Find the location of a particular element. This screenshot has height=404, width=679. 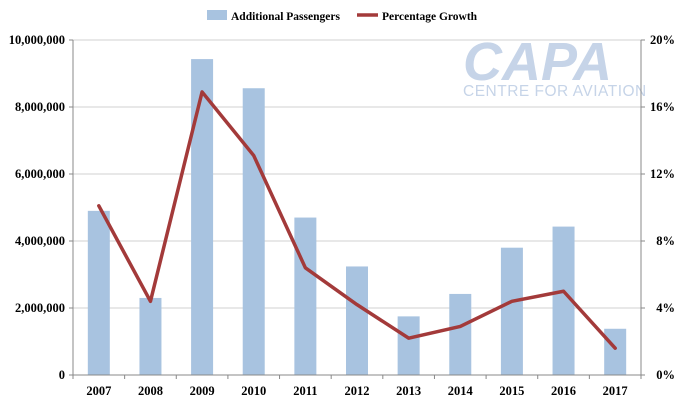

right-tick-label: 8% is located at coordinates (665, 241).